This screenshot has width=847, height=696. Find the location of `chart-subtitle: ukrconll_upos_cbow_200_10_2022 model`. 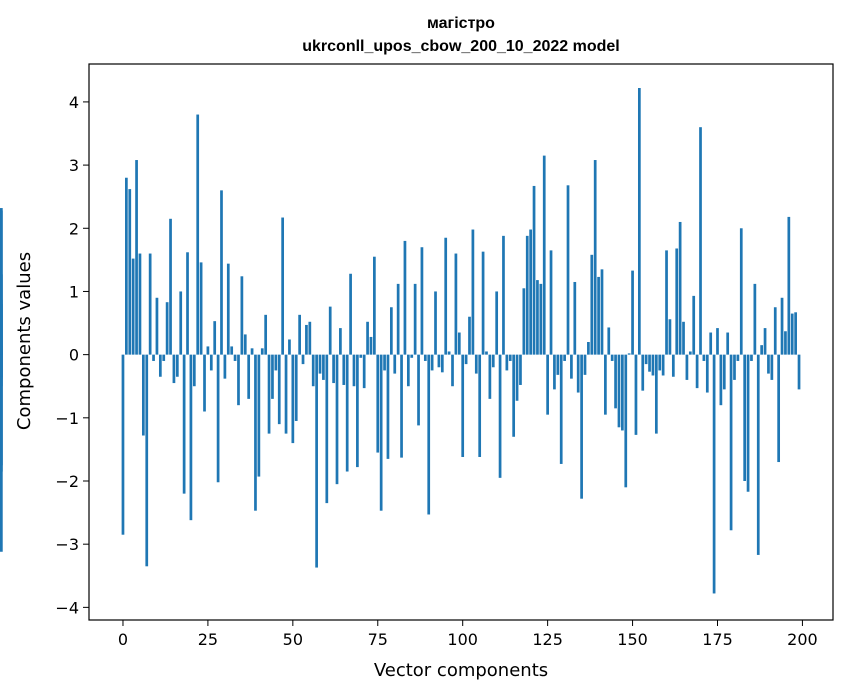

chart-subtitle: ukrconll_upos_cbow_200_10_2022 model is located at coordinates (460, 46).